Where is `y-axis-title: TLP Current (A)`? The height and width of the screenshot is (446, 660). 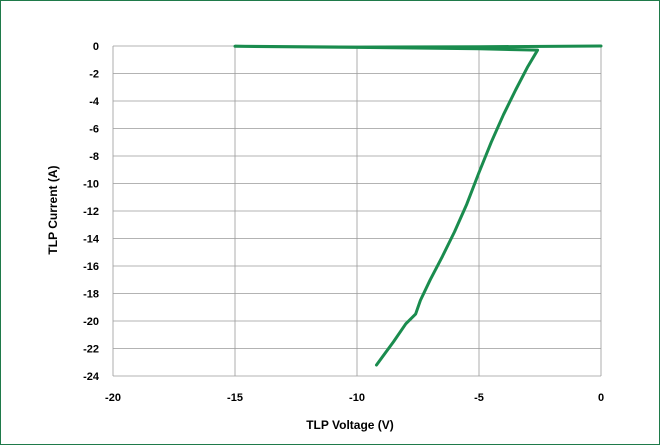 y-axis-title: TLP Current (A) is located at coordinates (53, 209).